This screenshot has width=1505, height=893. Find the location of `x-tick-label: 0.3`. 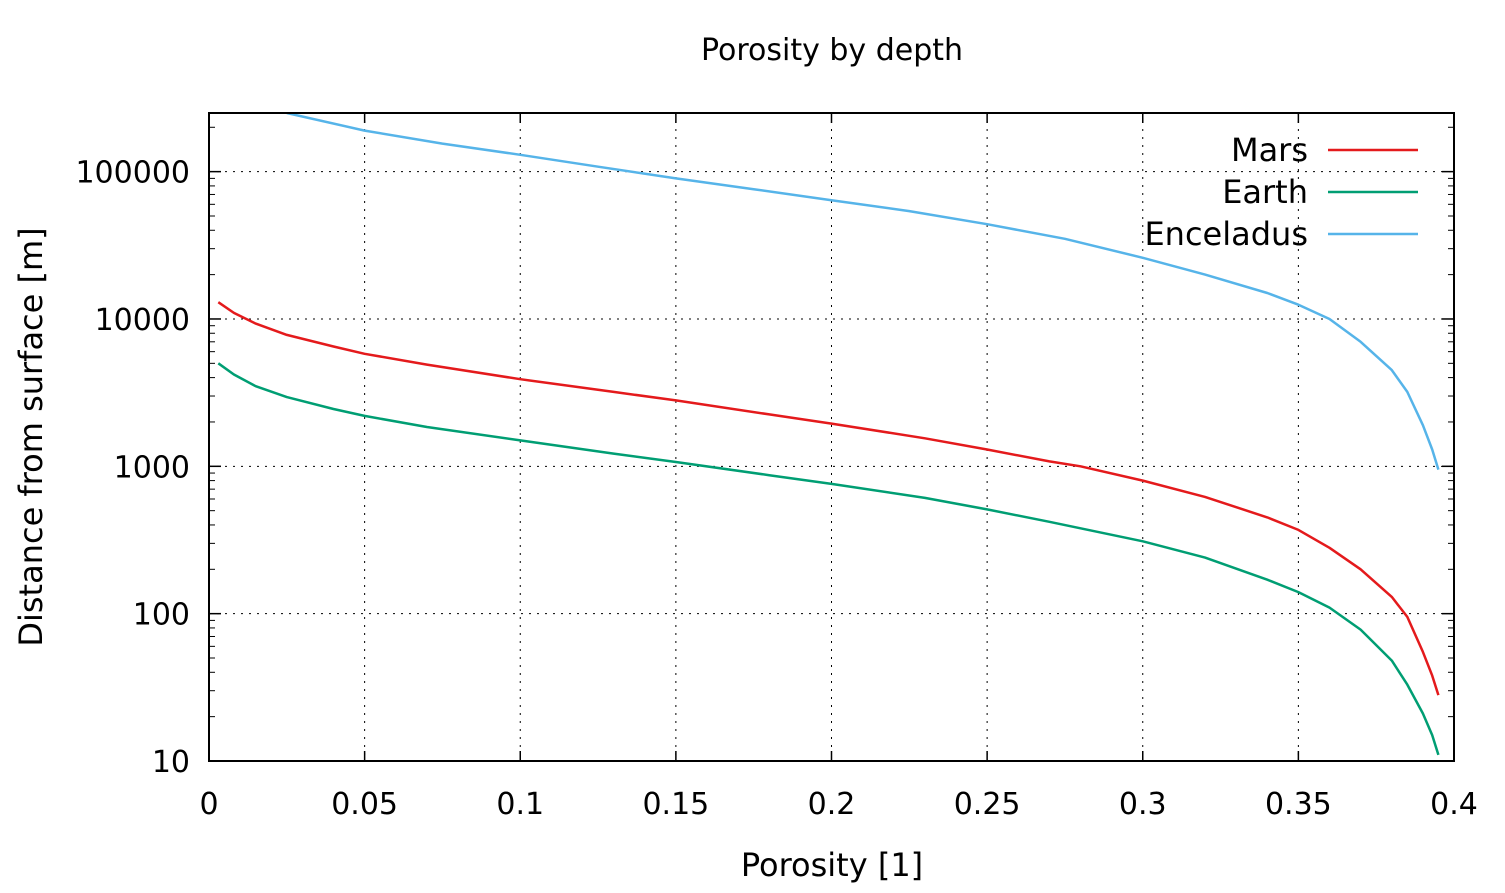

x-tick-label: 0.3 is located at coordinates (1143, 804).